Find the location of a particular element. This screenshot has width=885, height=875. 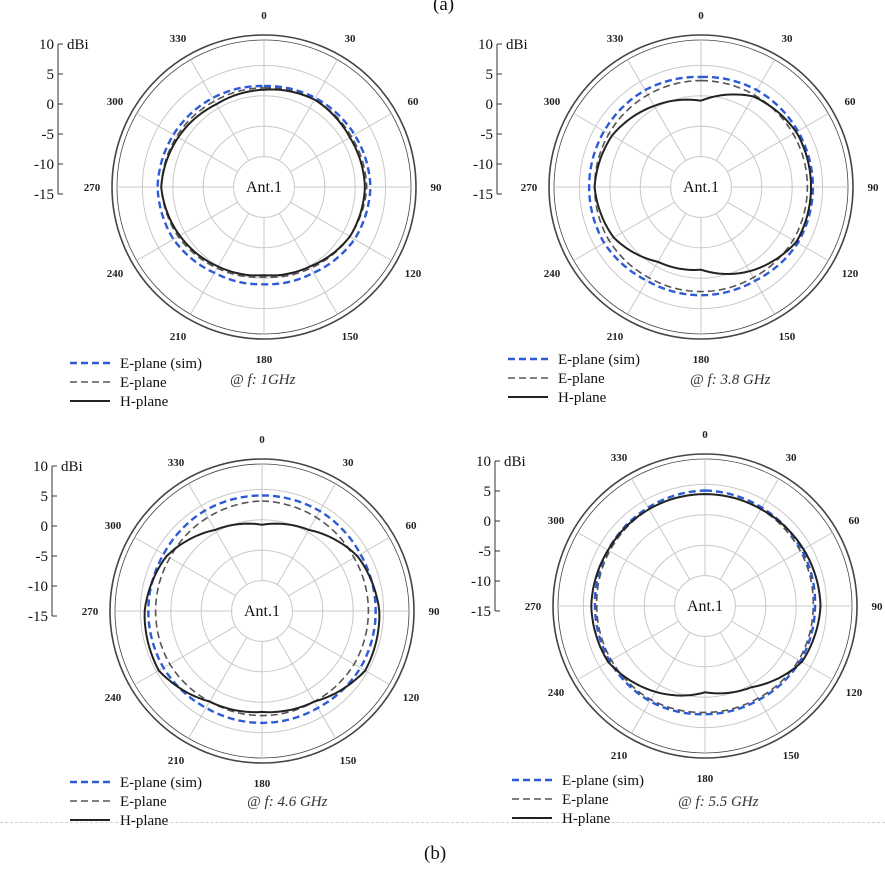

frequency-label: @ f: 4.6 GHz is located at coordinates (287, 802).